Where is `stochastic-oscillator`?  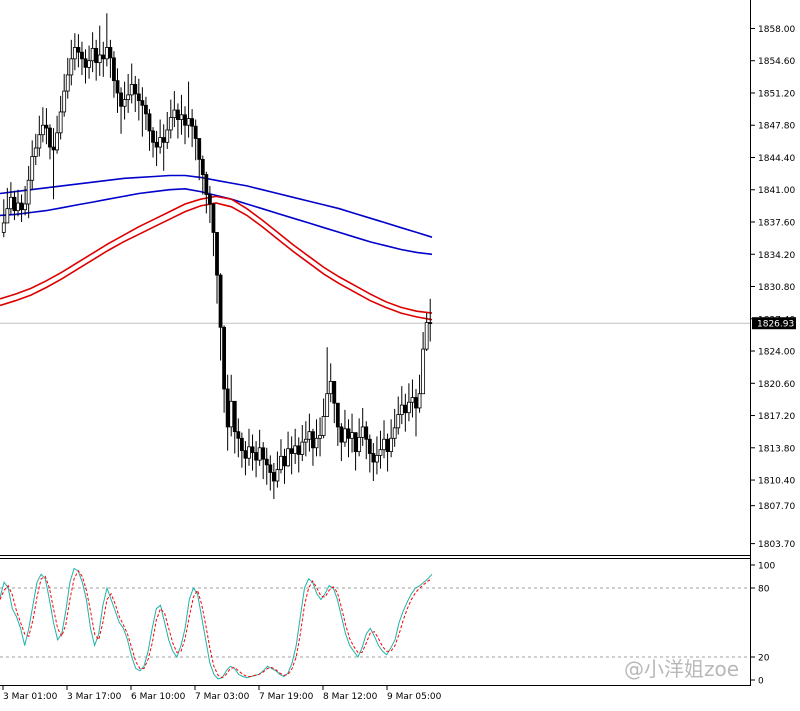 stochastic-oscillator is located at coordinates (375, 623).